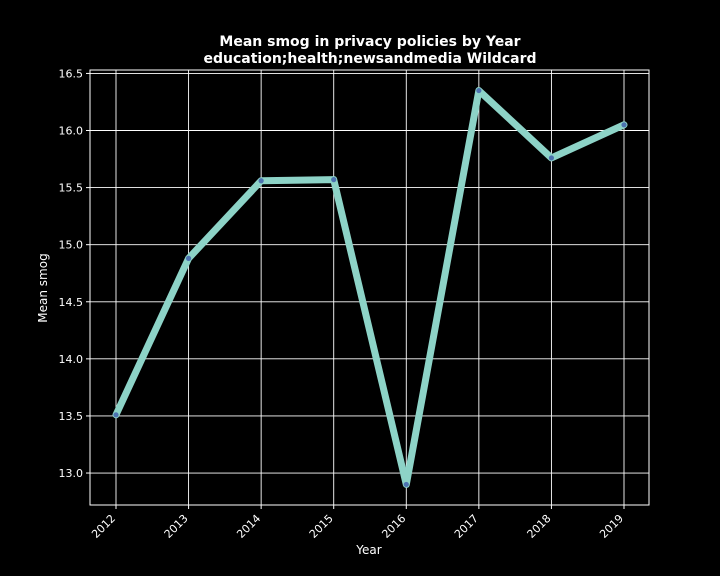 The image size is (720, 576). Describe the element at coordinates (71, 131) in the screenshot. I see `y-tick-label: 16.0` at that location.